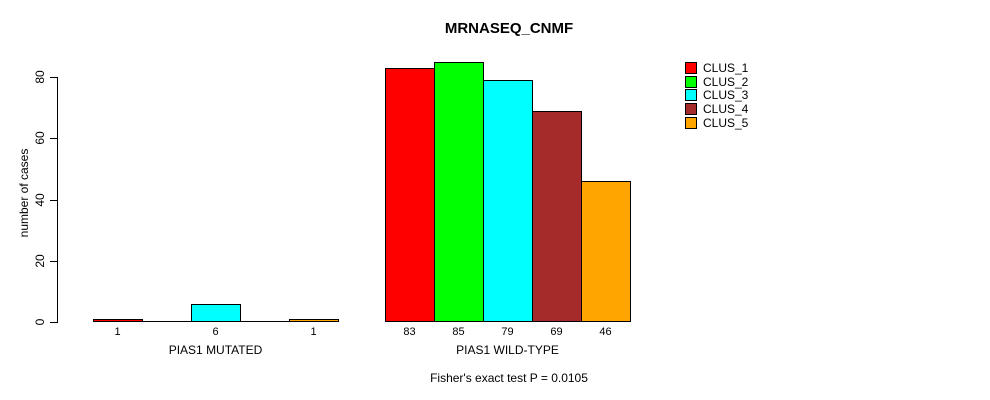  I want to click on bar-clus-2-pias1-mutated-zero, so click(167, 321).